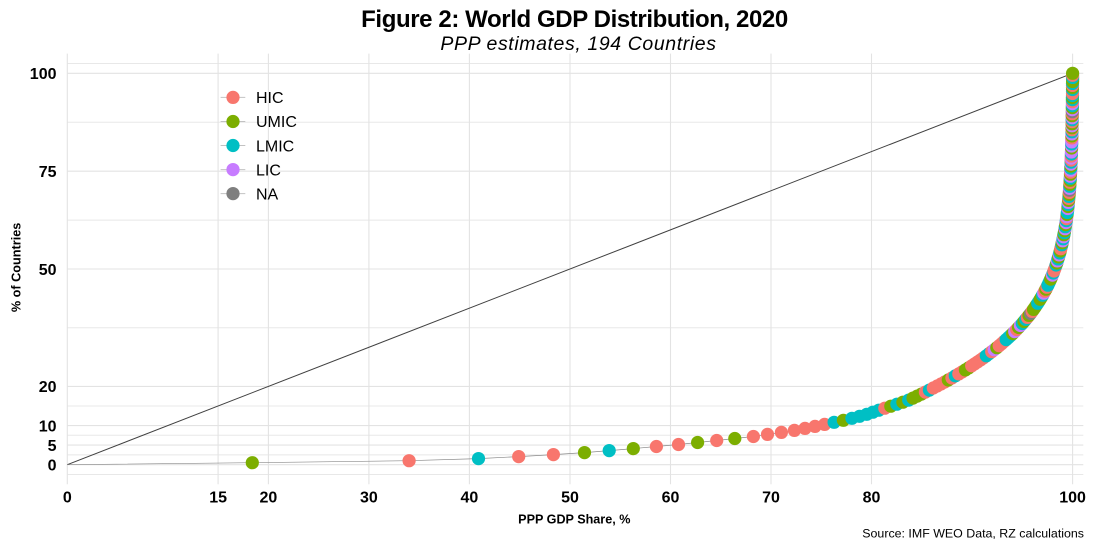  I want to click on svg-text: 70, so click(771, 497).